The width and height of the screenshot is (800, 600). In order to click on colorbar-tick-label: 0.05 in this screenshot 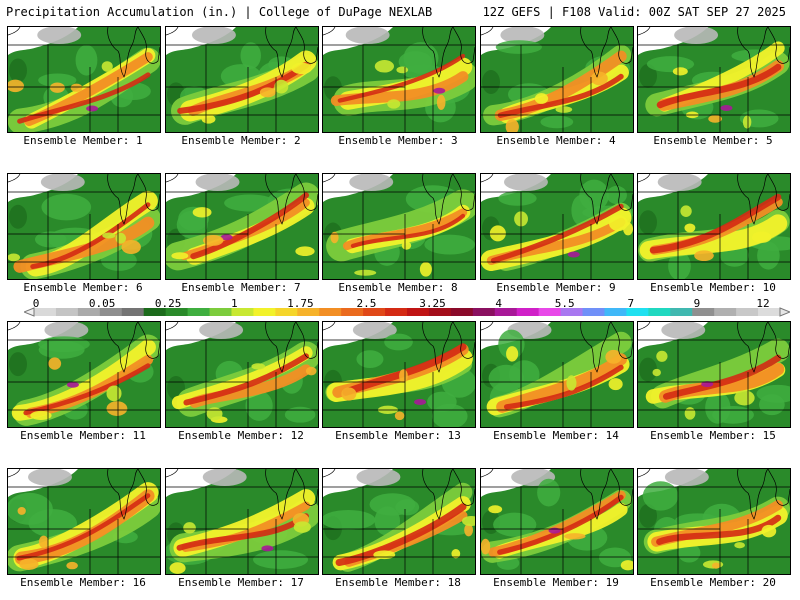, I will do `click(102, 303)`.